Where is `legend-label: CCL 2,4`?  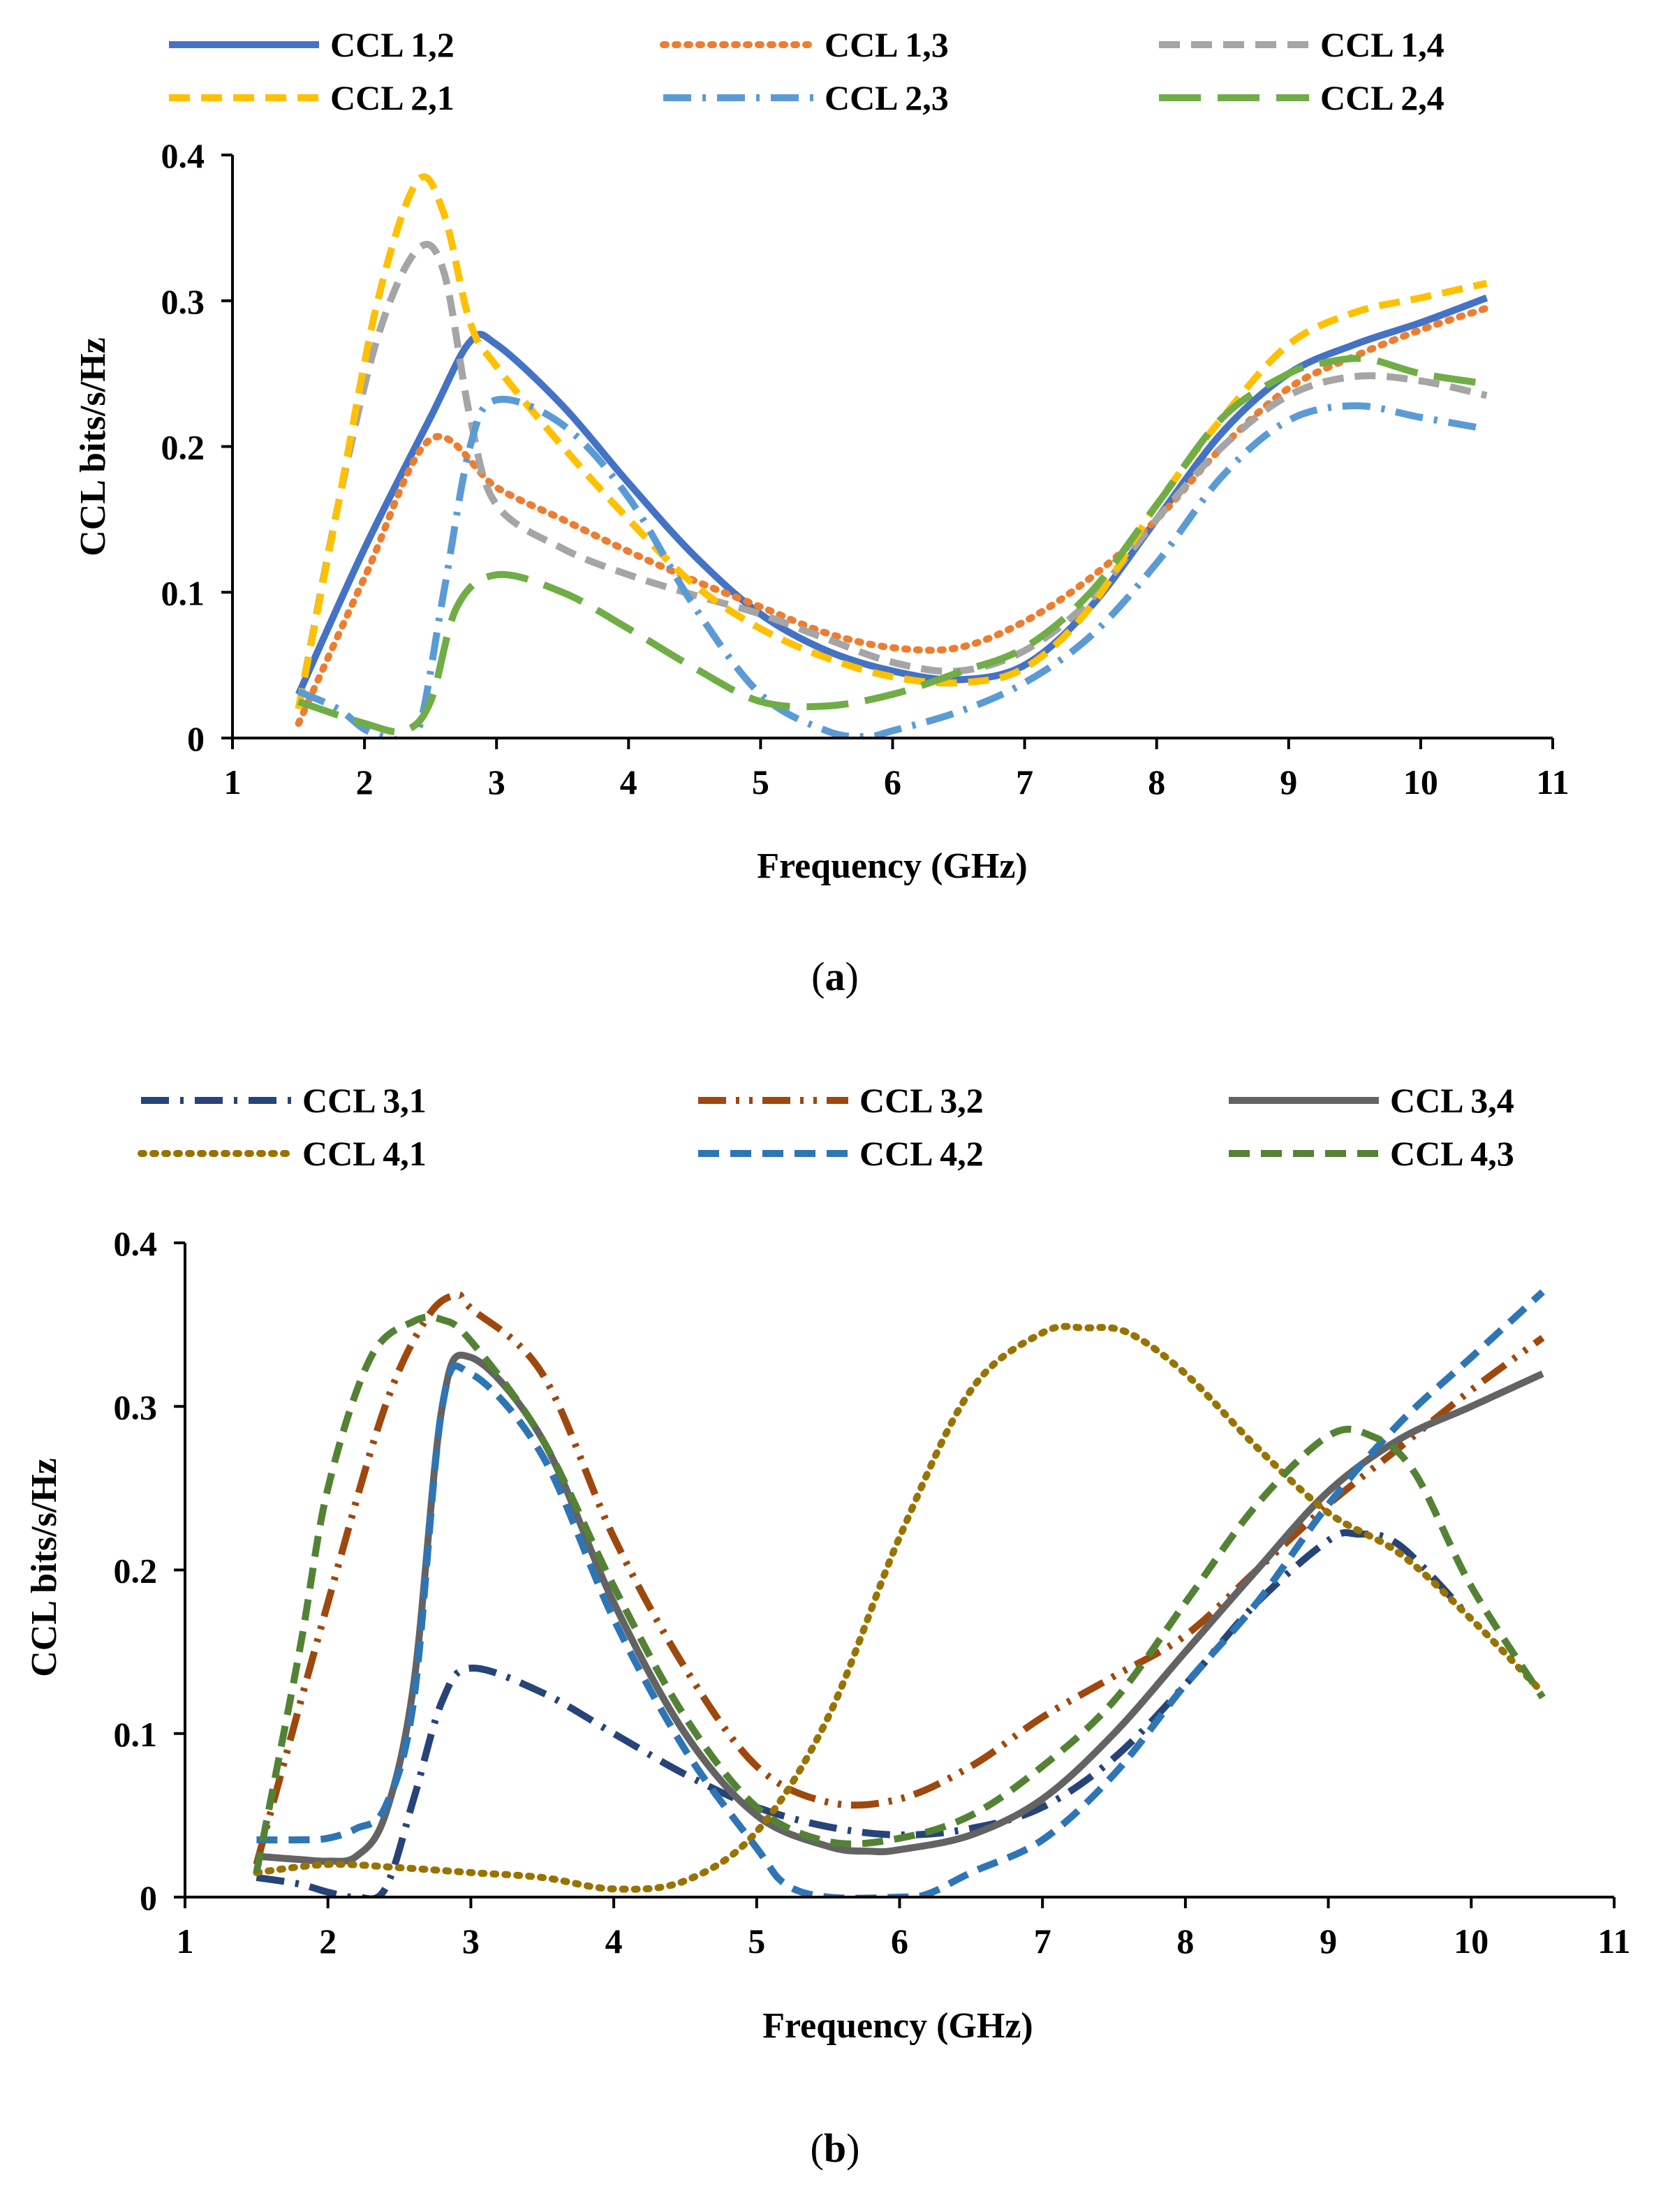 legend-label: CCL 2,4 is located at coordinates (1382, 97).